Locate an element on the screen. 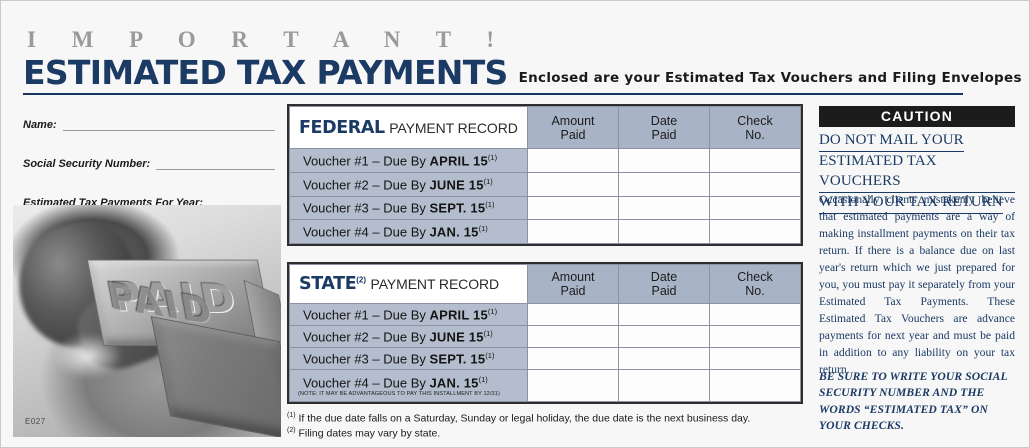 The width and height of the screenshot is (1030, 448). state-col-date-paid: Date Paid is located at coordinates (664, 284).